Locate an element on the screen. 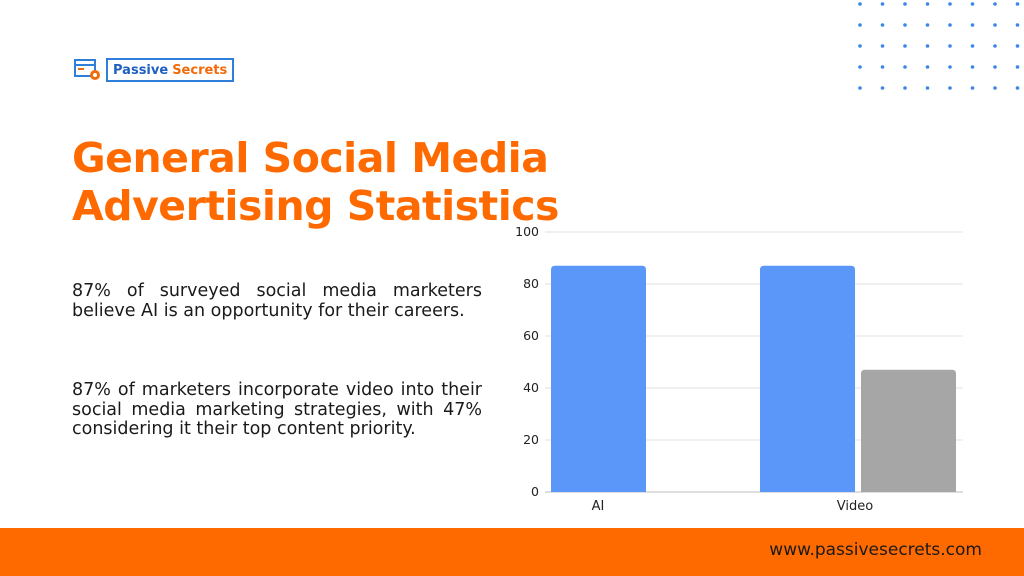 This screenshot has width=1024, height=576. brand-name-second: Secrets is located at coordinates (200, 70).